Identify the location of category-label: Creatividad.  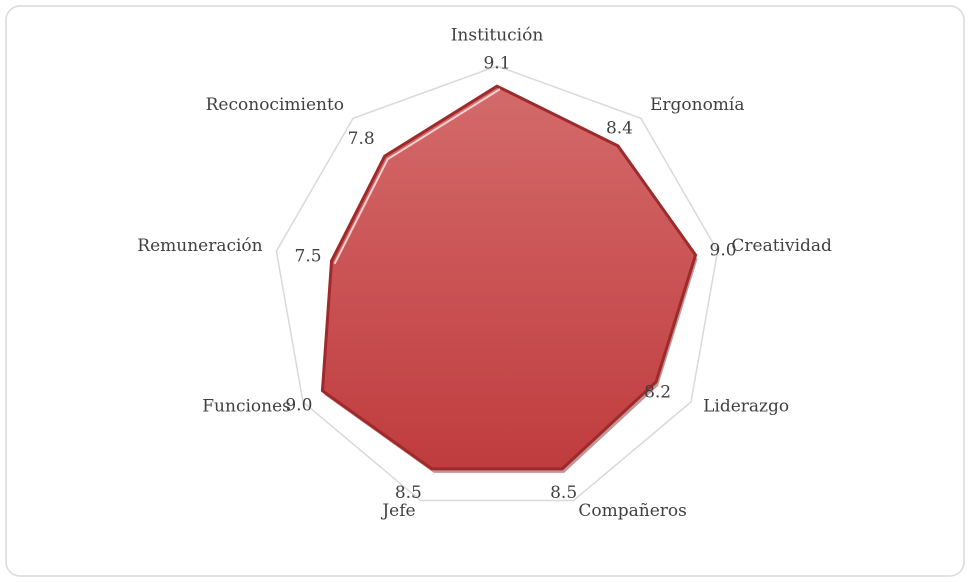
(781, 246).